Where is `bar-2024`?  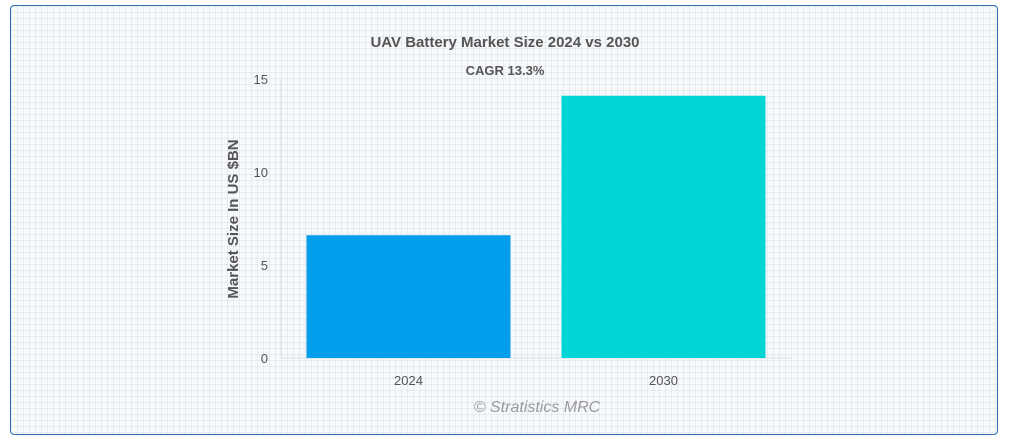 bar-2024 is located at coordinates (408, 296).